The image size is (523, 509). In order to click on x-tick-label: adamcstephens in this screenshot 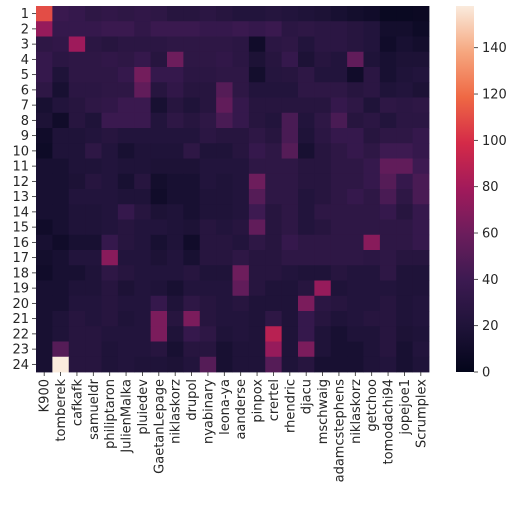, I will do `click(339, 431)`.